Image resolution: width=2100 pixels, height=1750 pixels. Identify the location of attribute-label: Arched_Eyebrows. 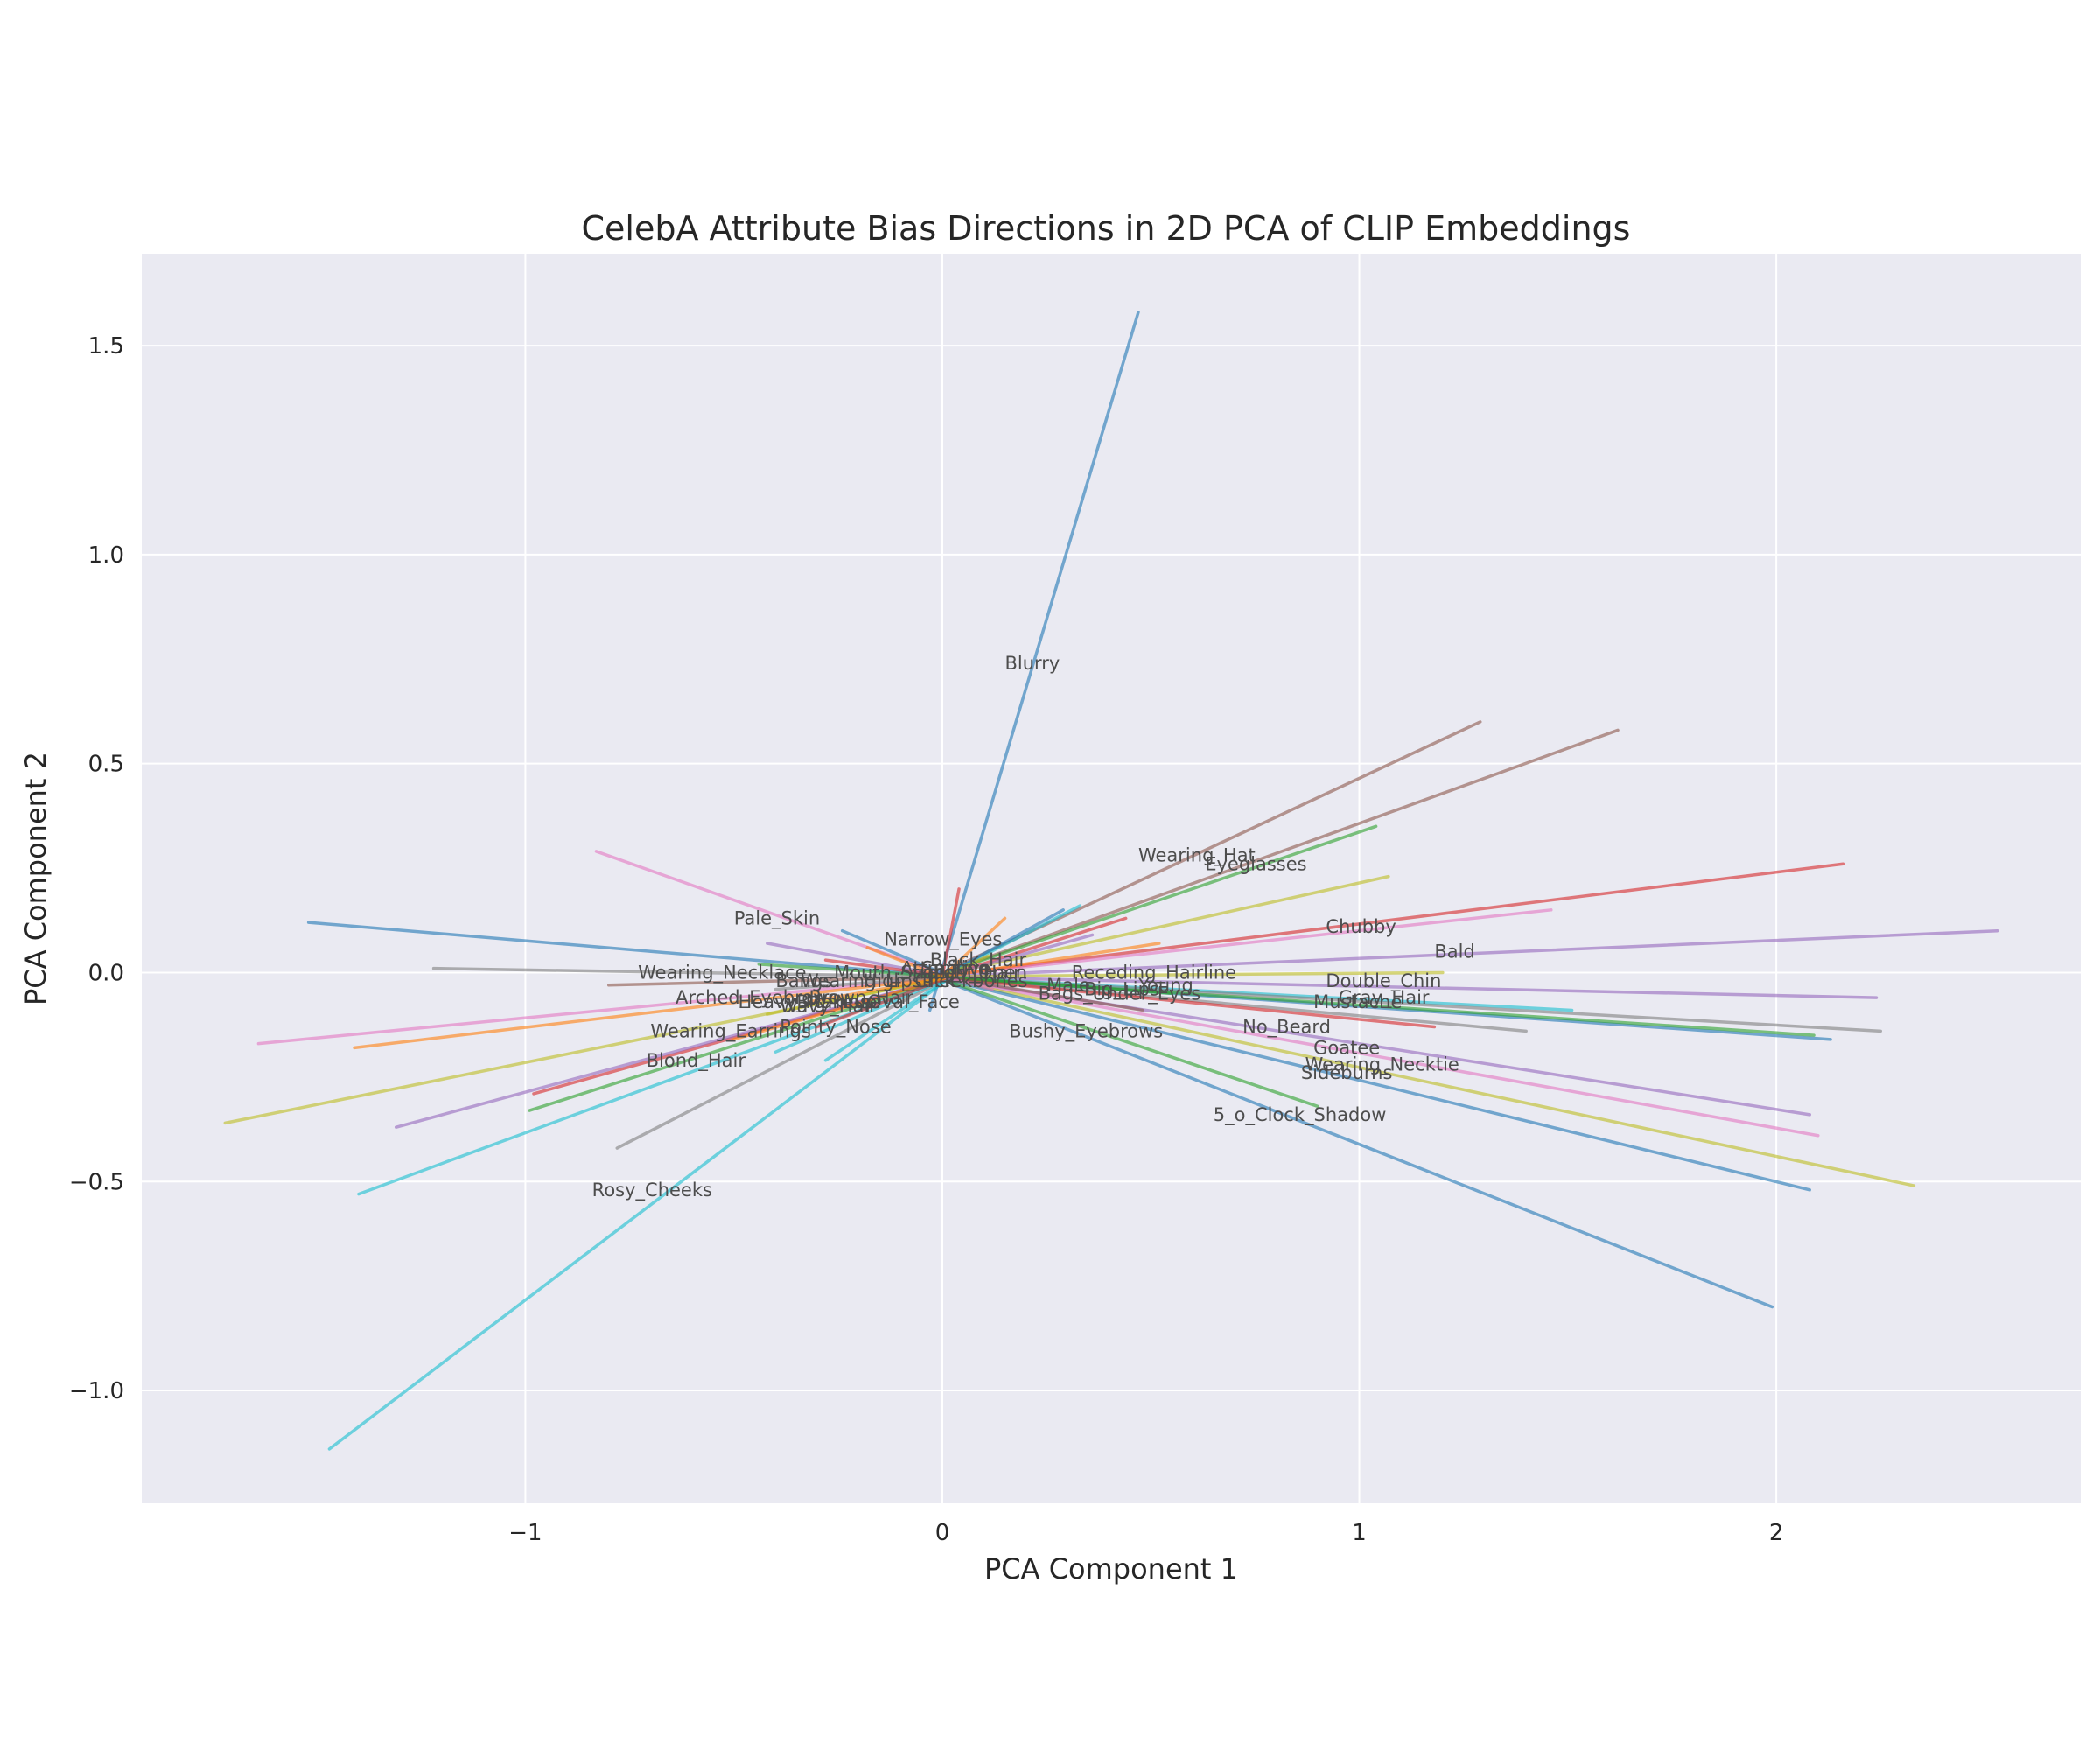
(756, 998).